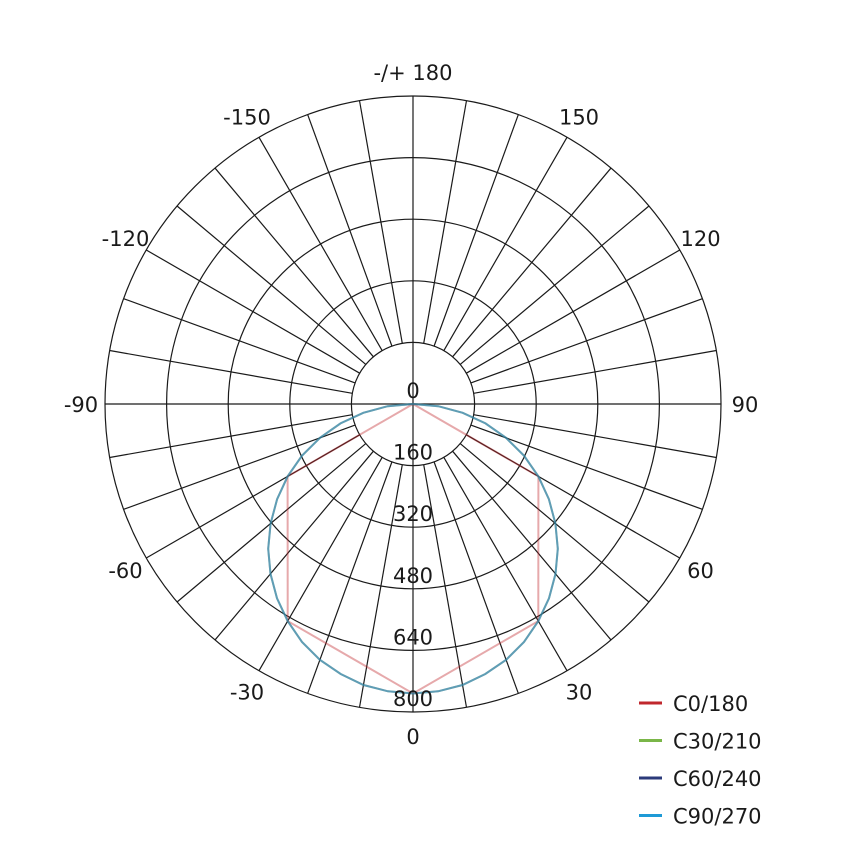 This screenshot has width=850, height=850. What do you see at coordinates (412, 73) in the screenshot?
I see `angular-tick-label: -/+ 180` at bounding box center [412, 73].